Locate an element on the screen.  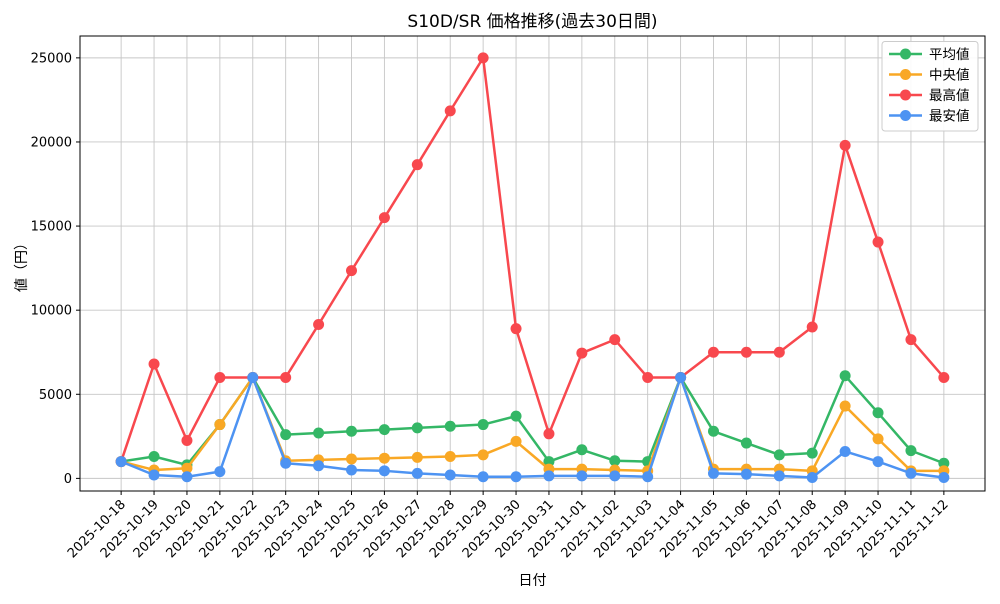
legend-item: 中央値 is located at coordinates (929, 75).